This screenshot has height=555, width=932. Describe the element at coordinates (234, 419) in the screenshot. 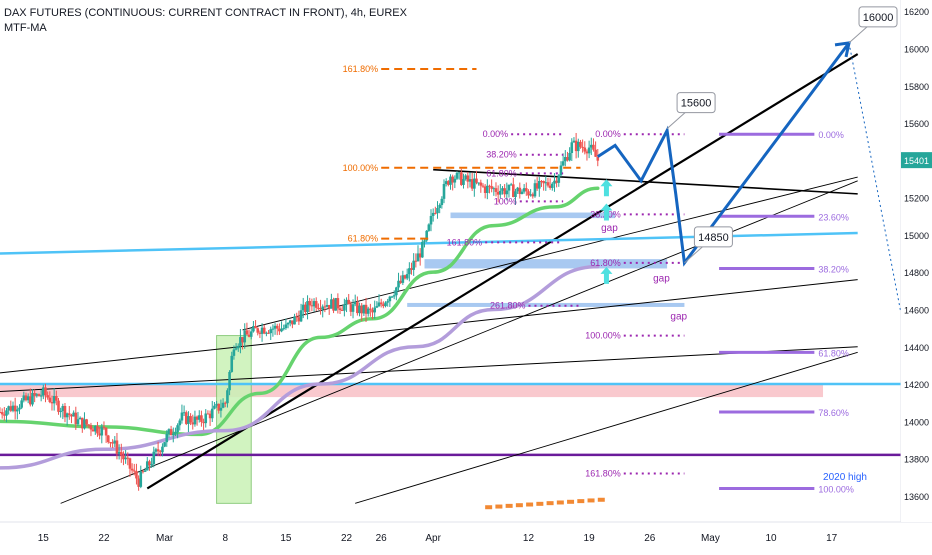

I see `highlight-zone` at that location.